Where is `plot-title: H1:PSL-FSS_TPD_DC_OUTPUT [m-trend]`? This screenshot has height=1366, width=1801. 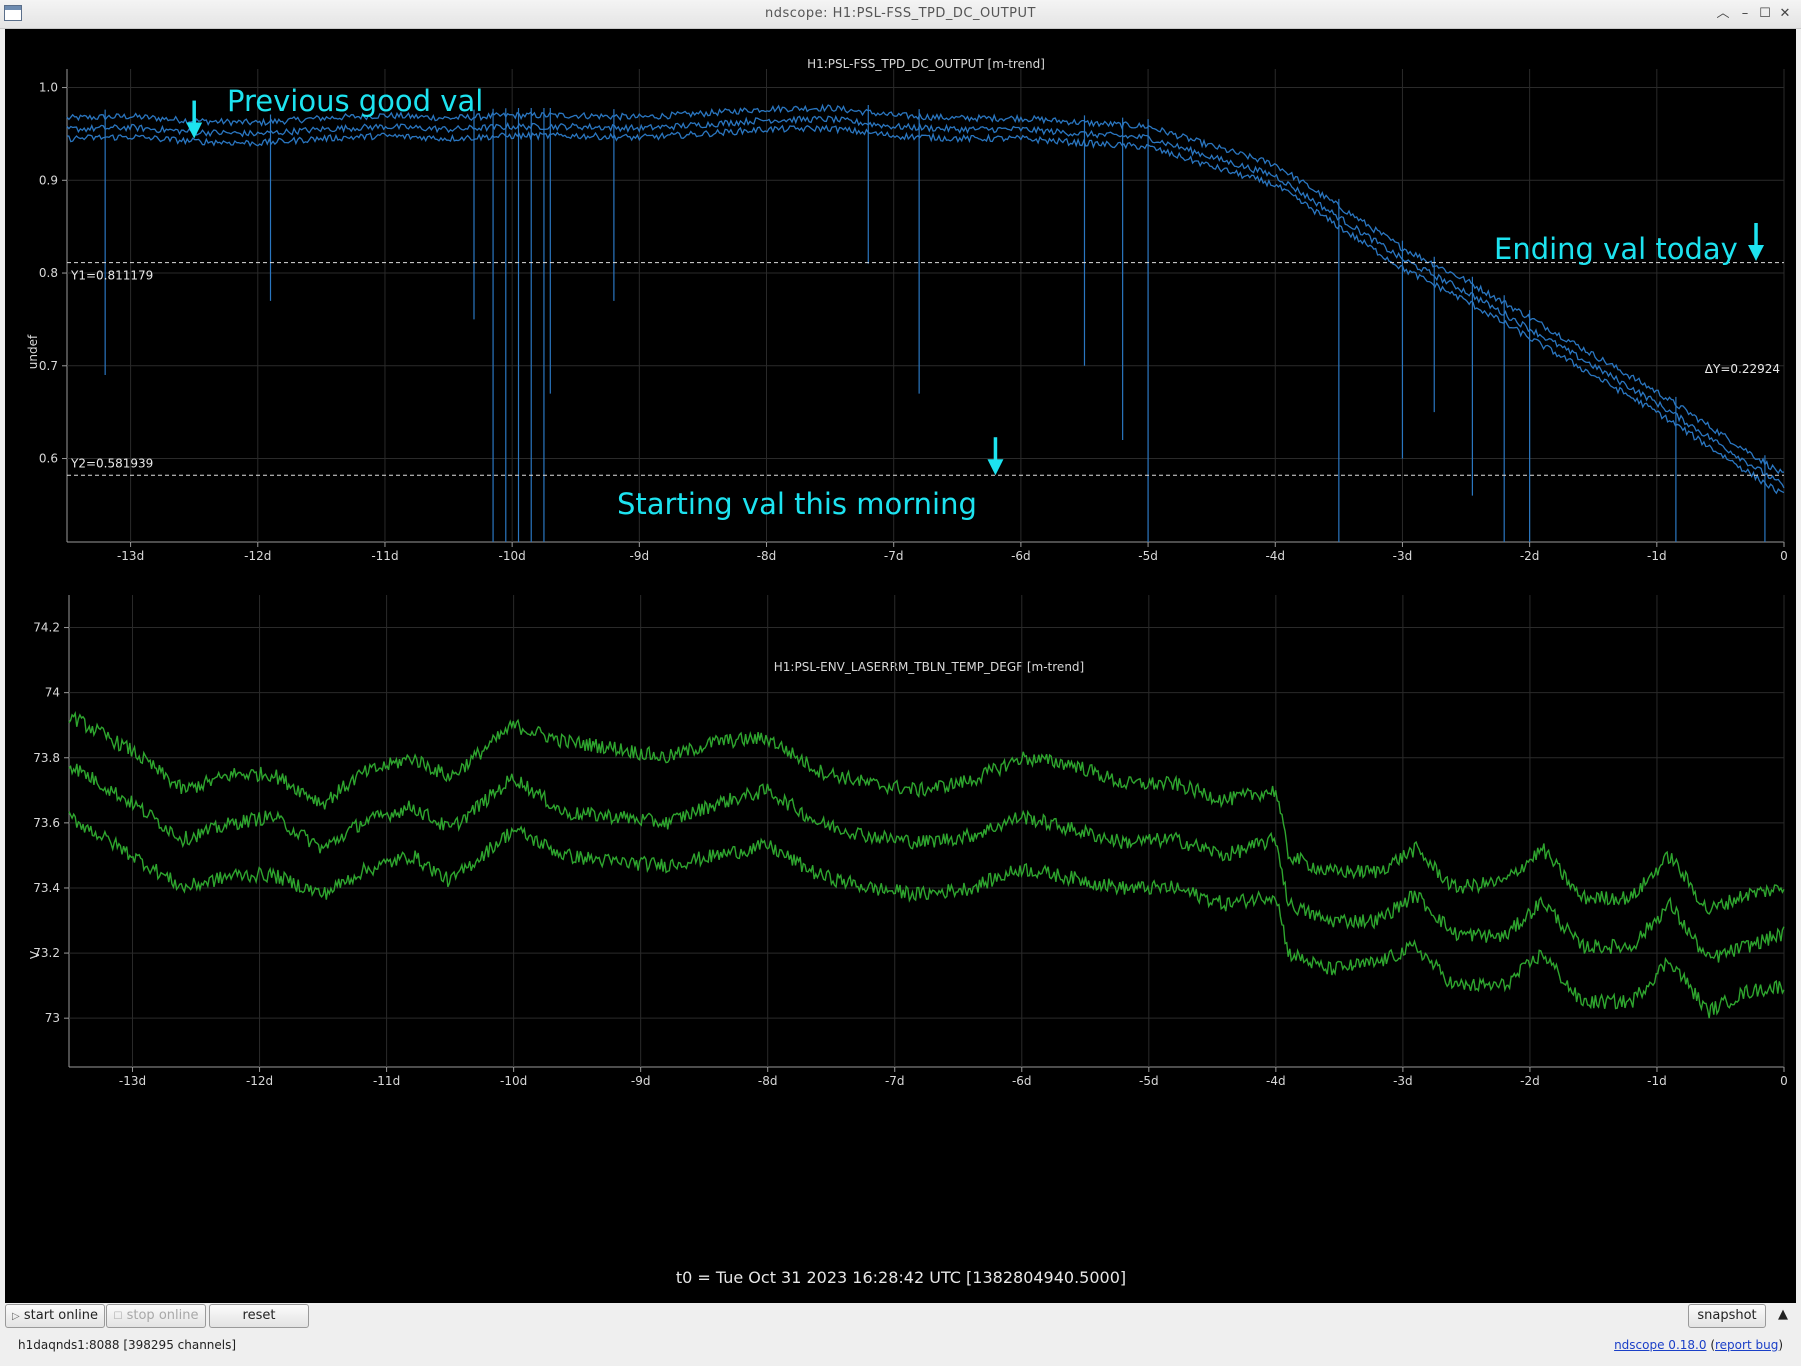
plot-title: H1:PSL-FSS_TPD_DC_OUTPUT [m-trend] is located at coordinates (926, 64).